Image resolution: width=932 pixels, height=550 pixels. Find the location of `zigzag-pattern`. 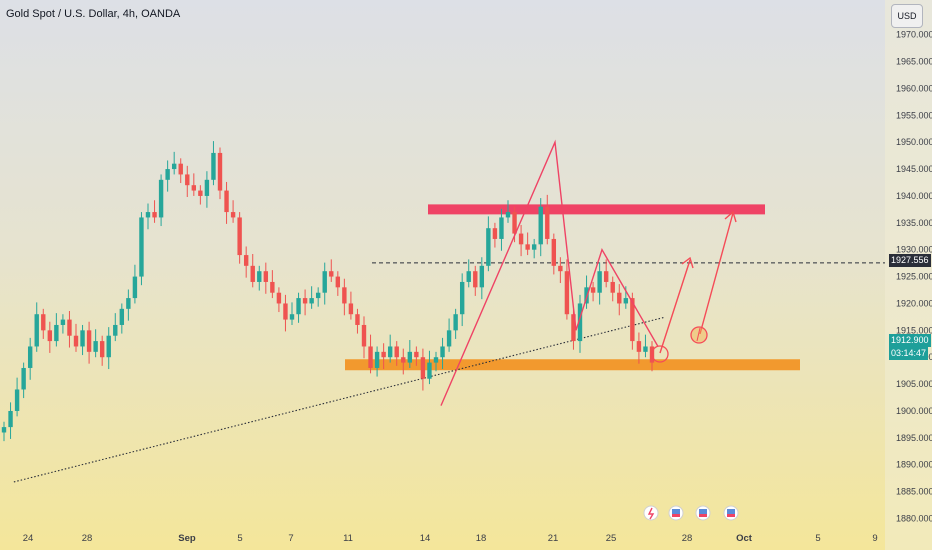

zigzag-pattern is located at coordinates (549, 272).